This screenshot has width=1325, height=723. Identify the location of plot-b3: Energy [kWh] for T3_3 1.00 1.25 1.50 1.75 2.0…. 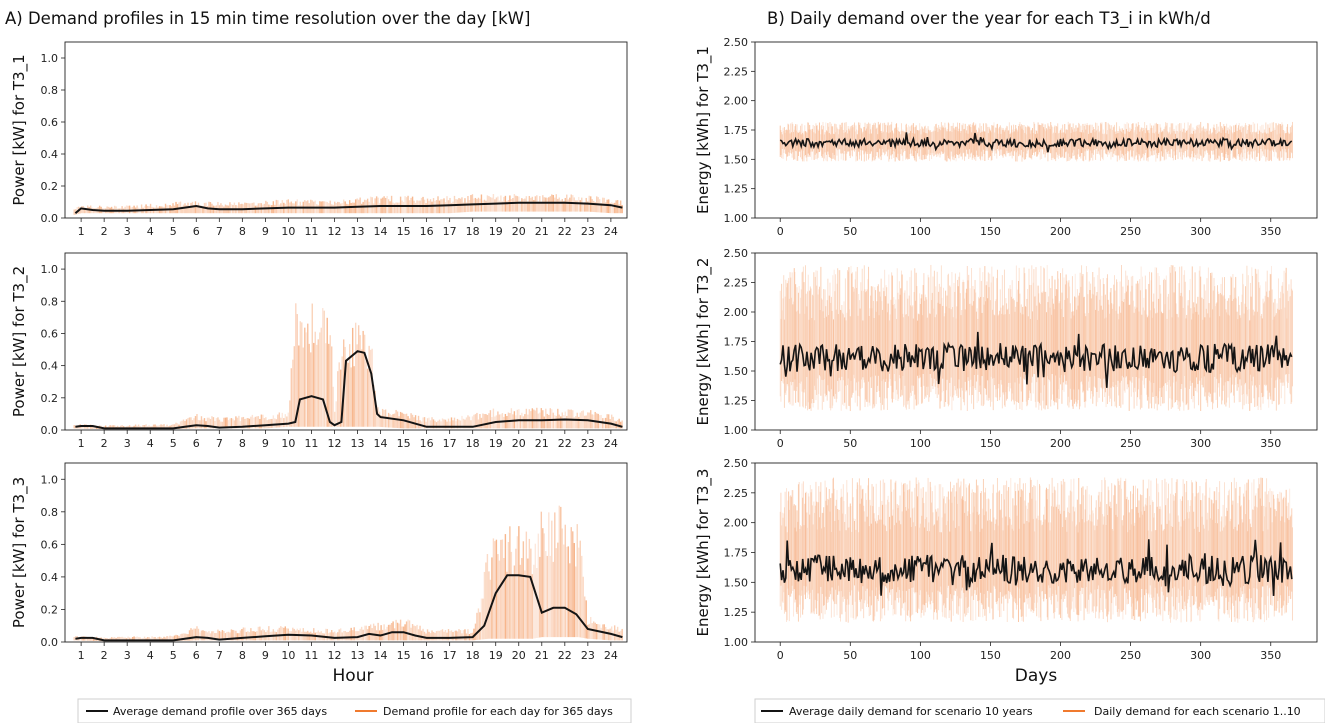
(1006, 559).